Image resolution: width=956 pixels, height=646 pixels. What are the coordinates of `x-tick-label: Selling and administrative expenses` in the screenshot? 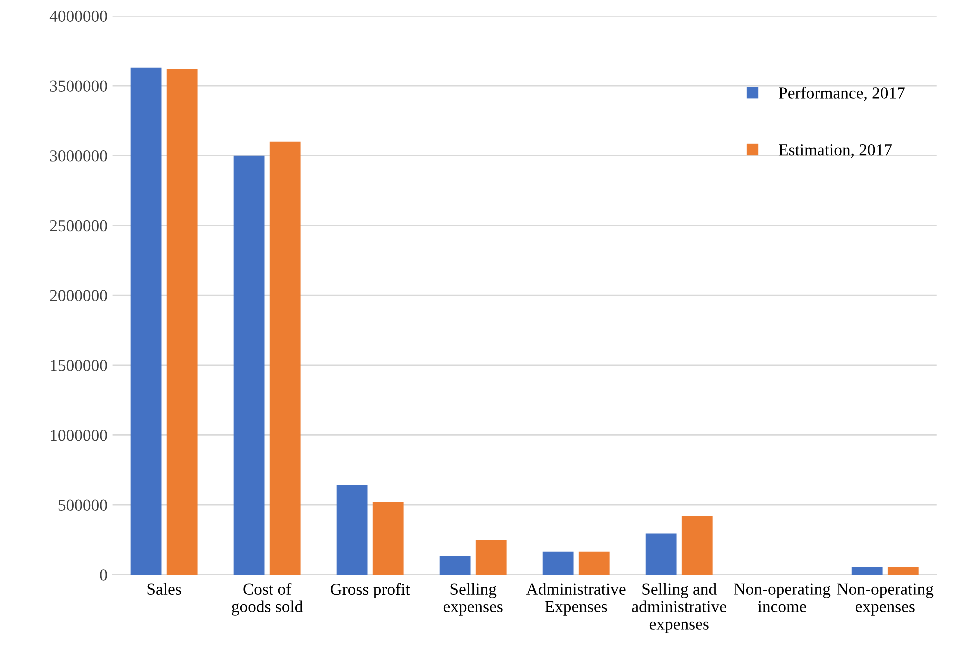 It's located at (679, 608).